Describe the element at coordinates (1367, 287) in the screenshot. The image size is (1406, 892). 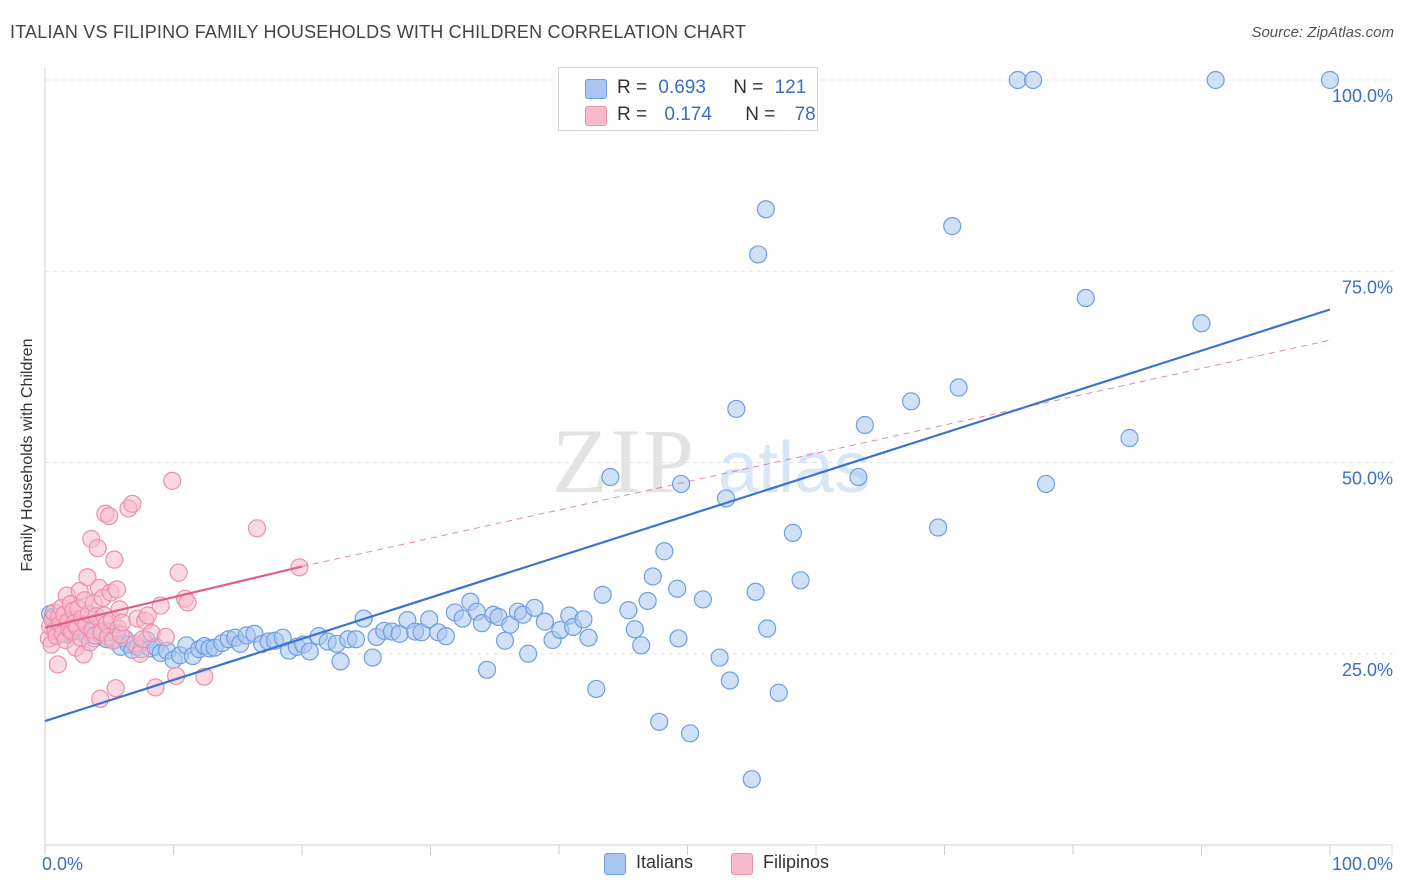
I see `y-tick-label: 75.0%` at that location.